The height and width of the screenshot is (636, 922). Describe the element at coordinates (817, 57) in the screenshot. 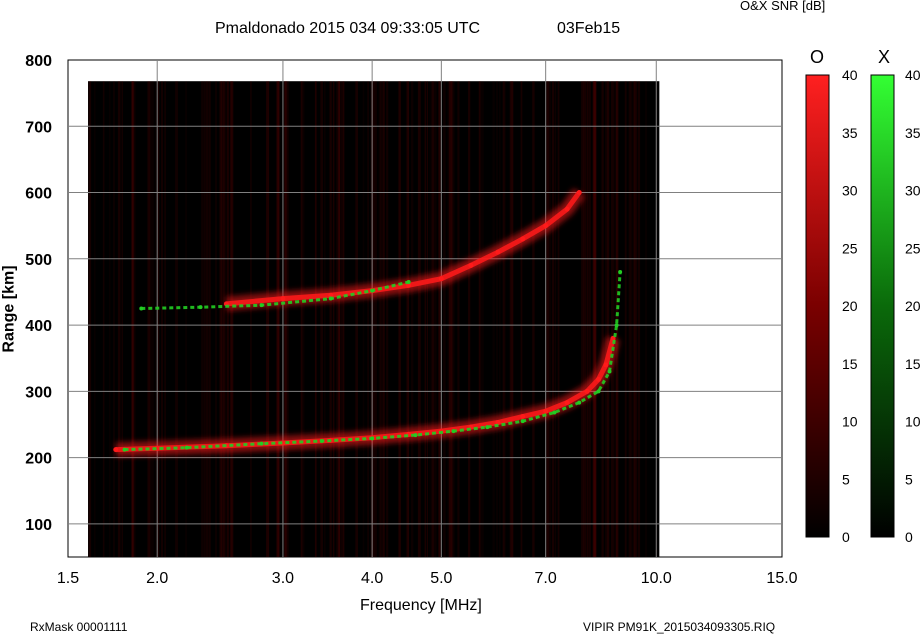

I see `o-colorbar-label: O` at that location.